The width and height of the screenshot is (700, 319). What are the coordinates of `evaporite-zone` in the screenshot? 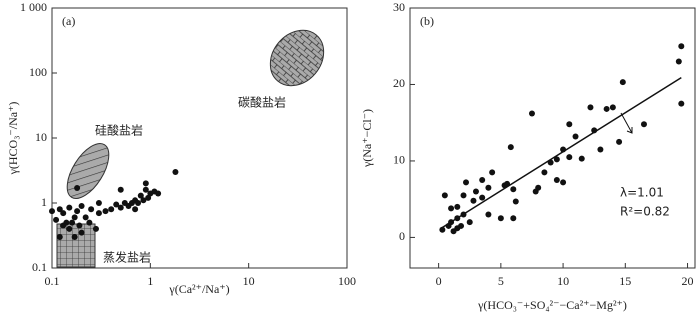 It's located at (76, 245).